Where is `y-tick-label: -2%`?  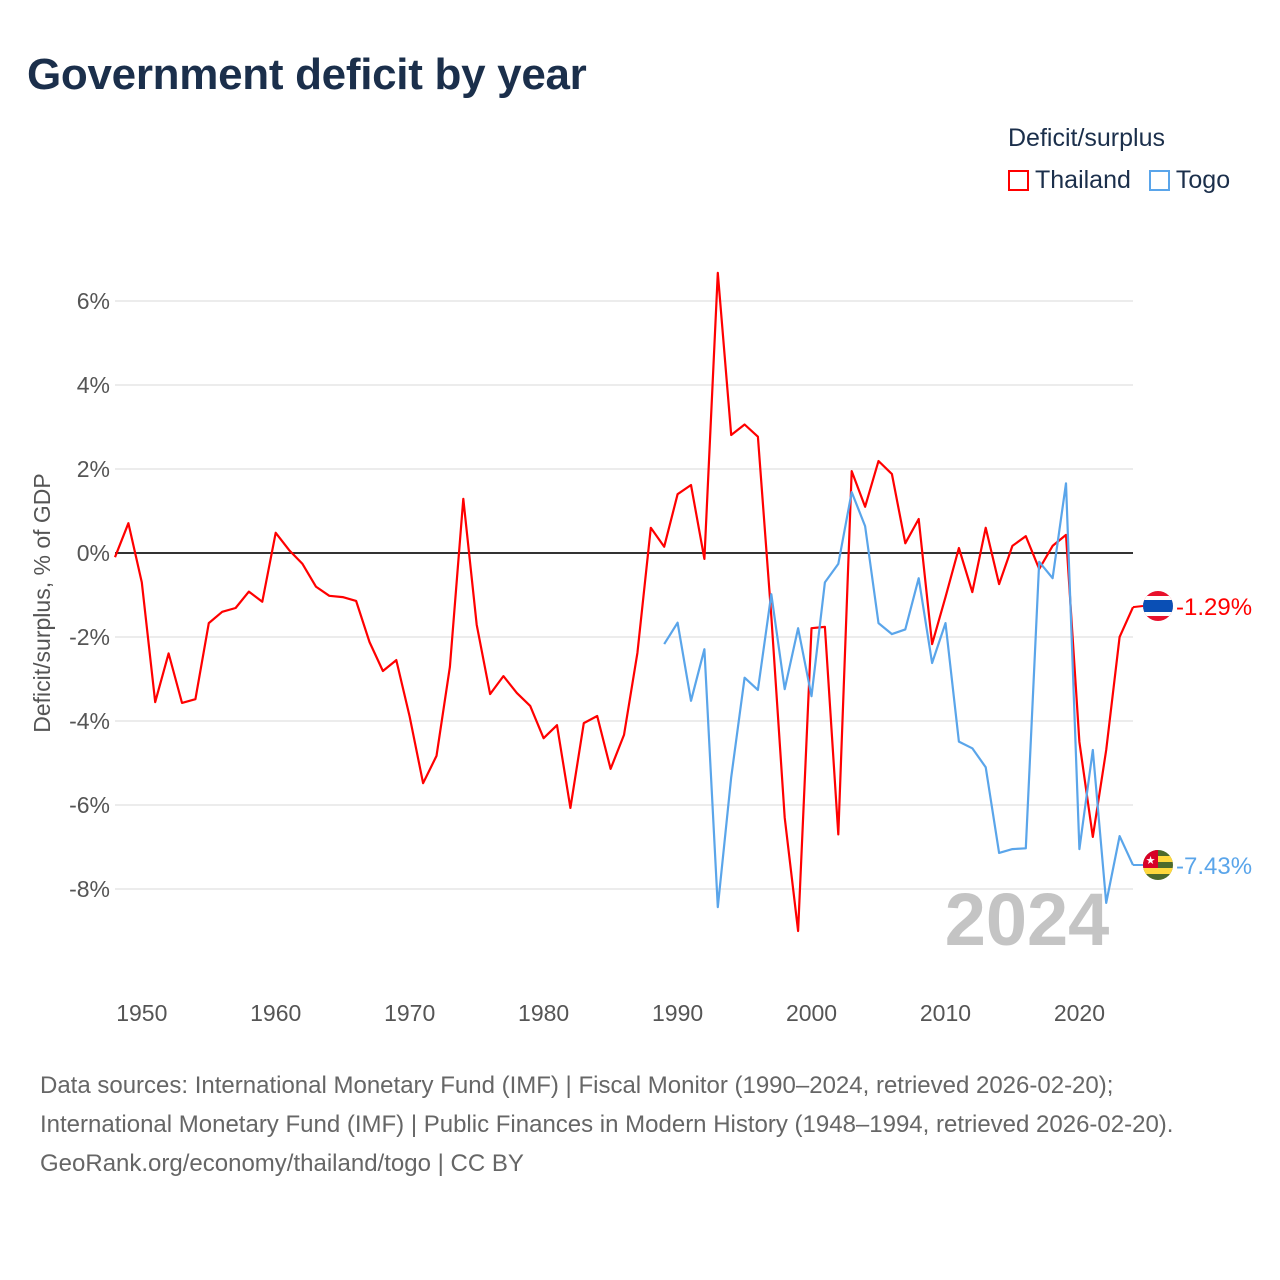 y-tick-label: -2% is located at coordinates (89, 637).